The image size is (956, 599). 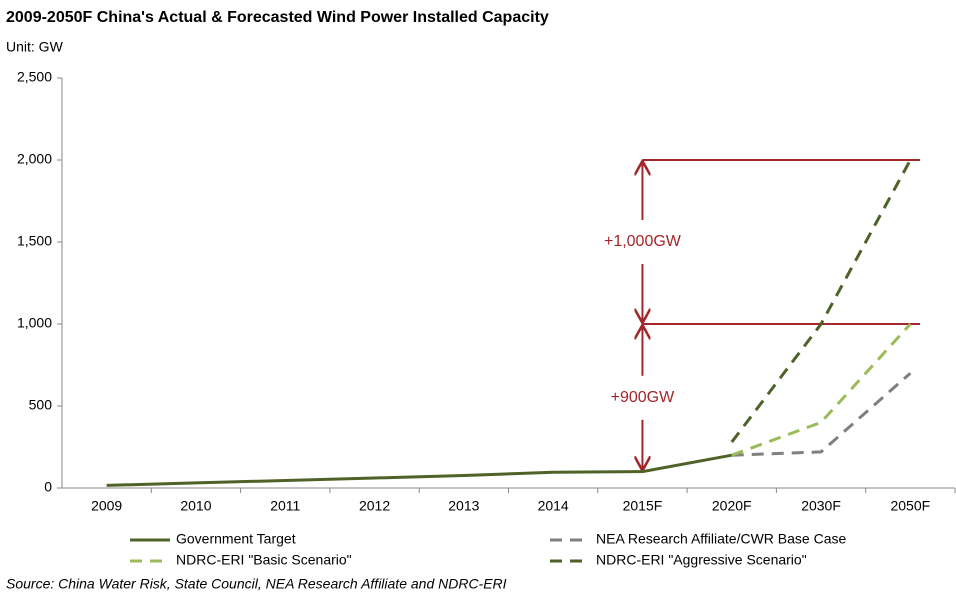 I want to click on y-tick-label: 0, so click(x=48, y=487).